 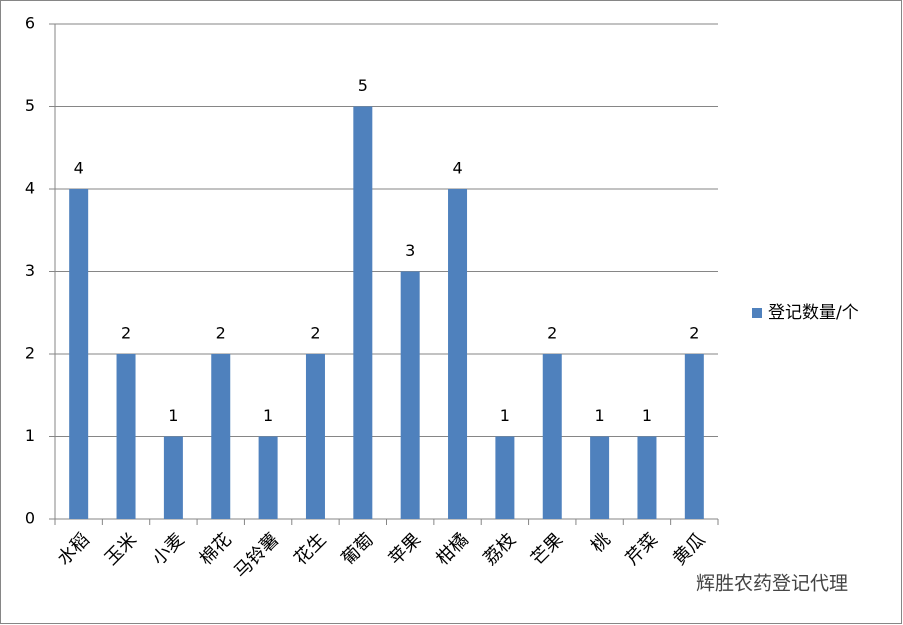 I want to click on y-tick-label: 4, so click(x=30, y=188).